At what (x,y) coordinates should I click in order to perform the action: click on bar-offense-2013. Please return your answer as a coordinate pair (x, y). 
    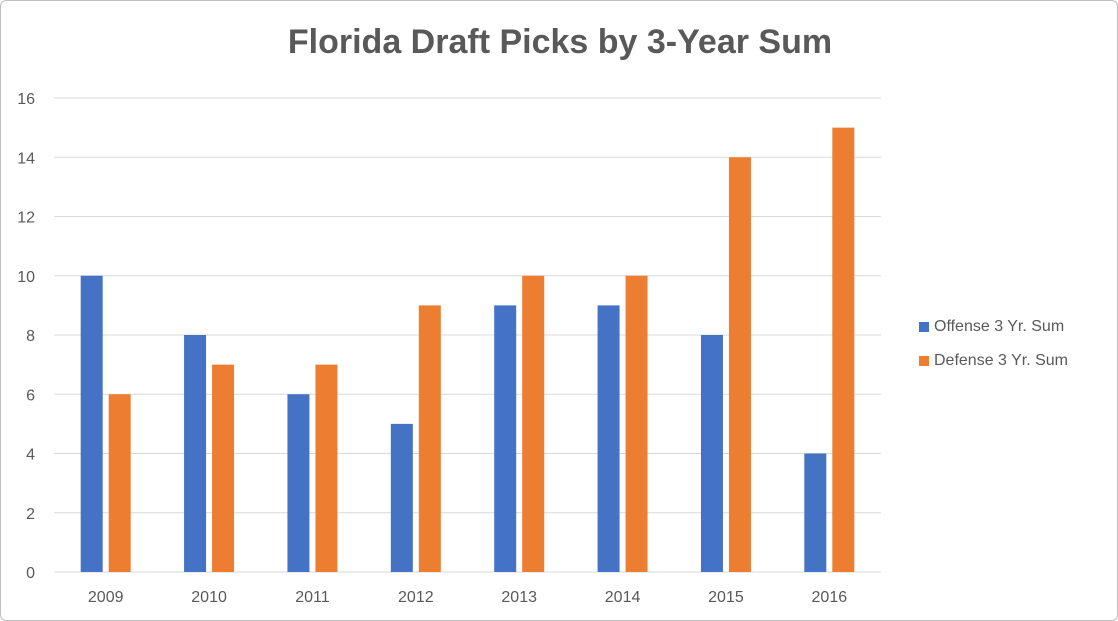
    Looking at the image, I should click on (505, 438).